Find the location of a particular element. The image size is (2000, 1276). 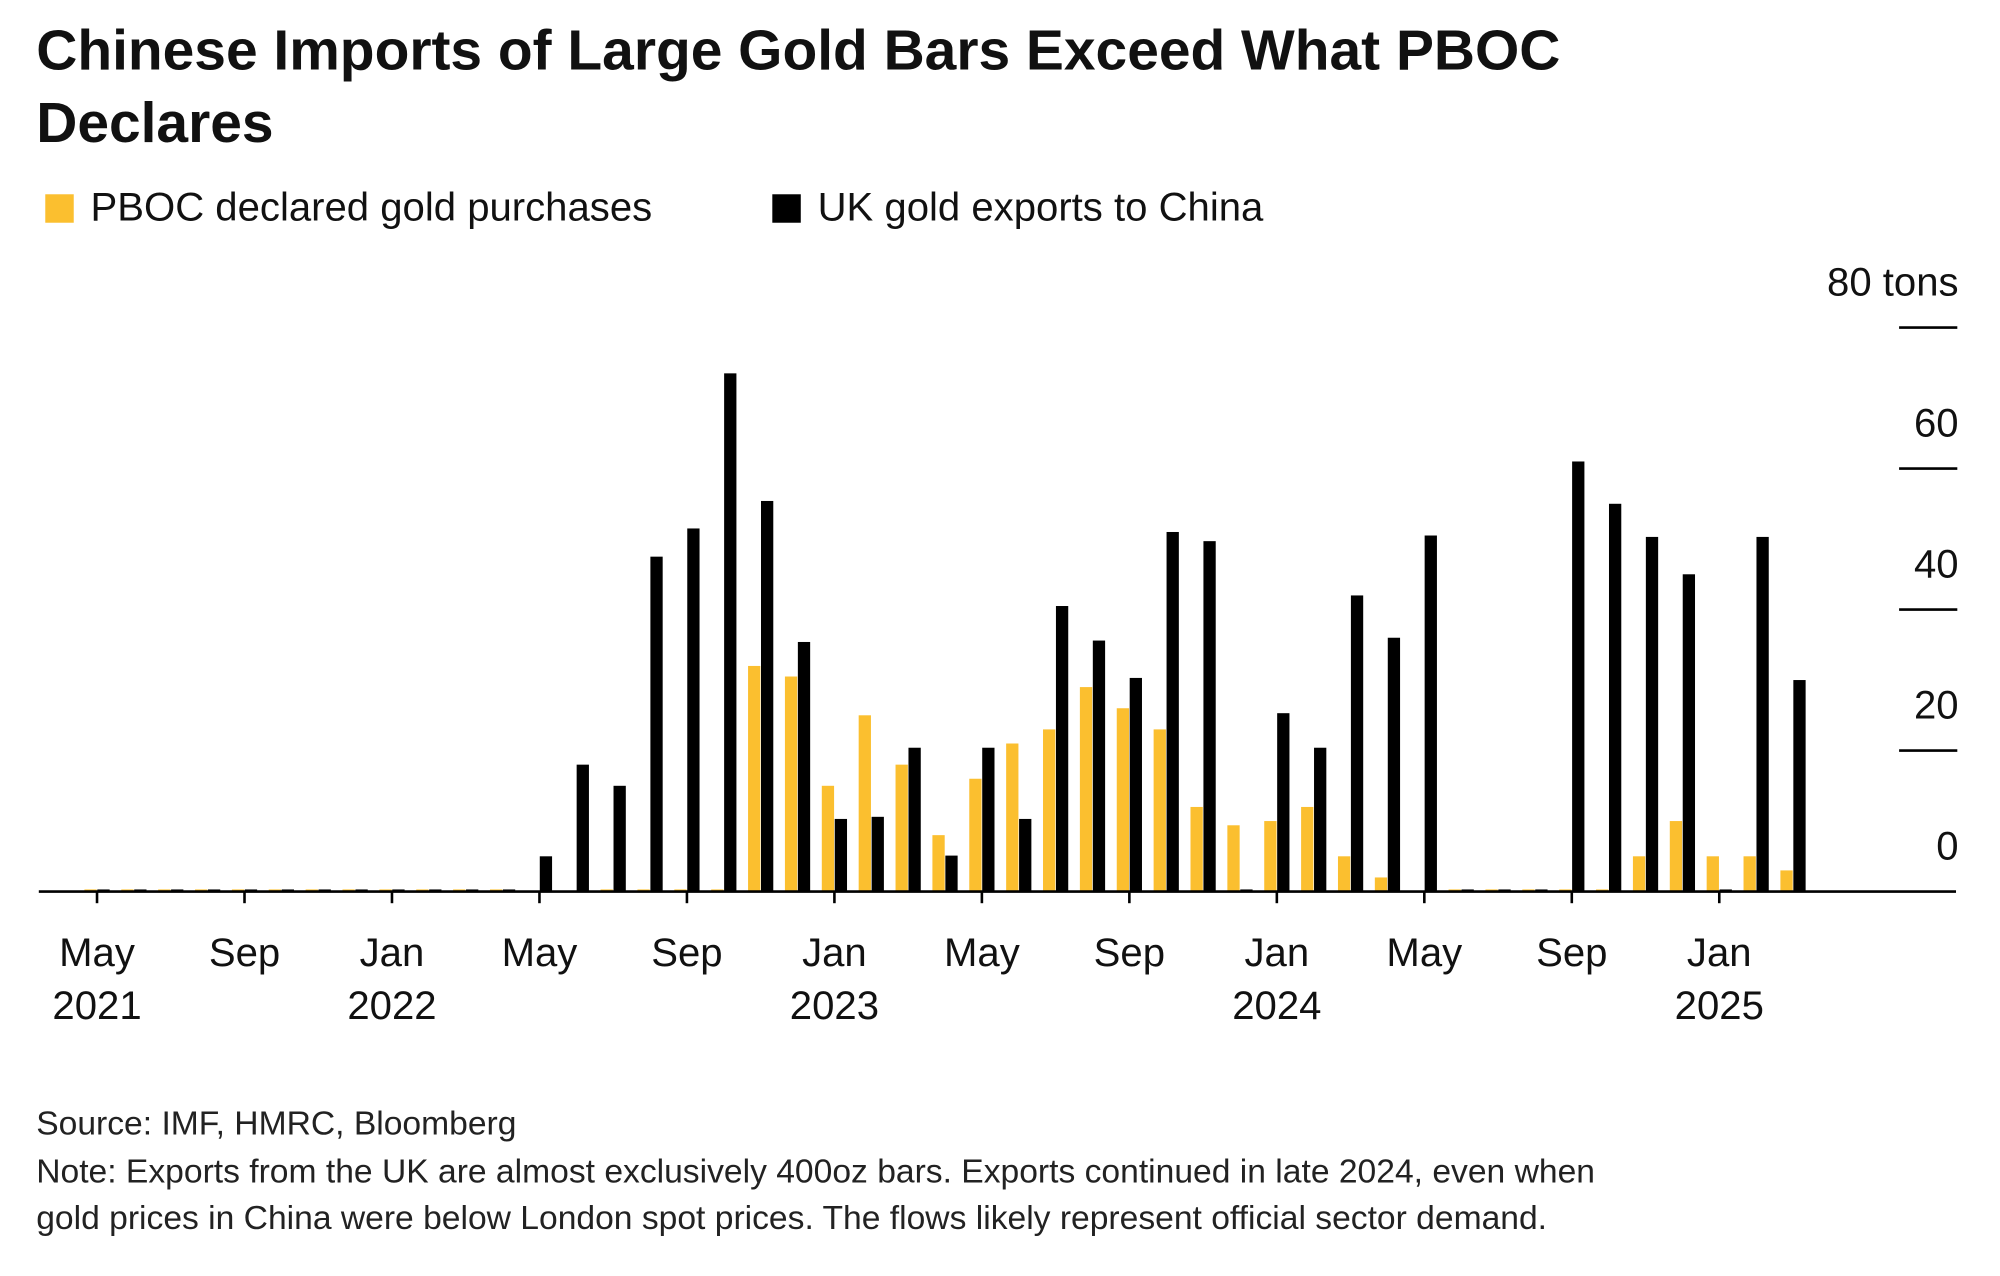

legend-label: UK gold exports to China is located at coordinates (1041, 207).